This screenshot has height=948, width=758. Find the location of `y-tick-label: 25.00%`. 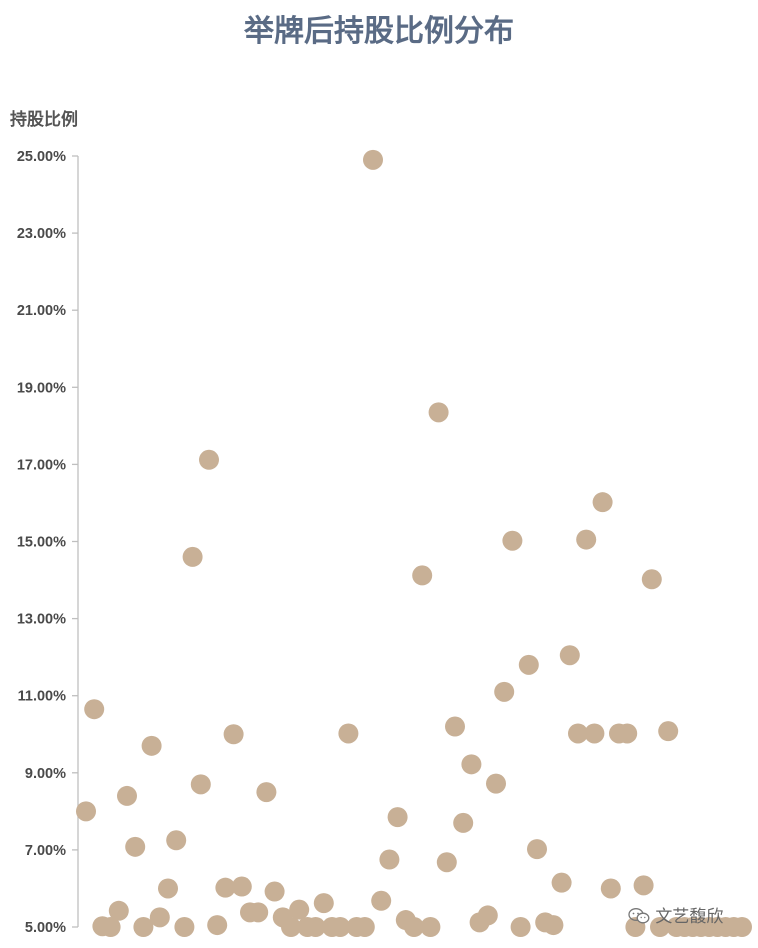

y-tick-label: 25.00% is located at coordinates (41, 157).